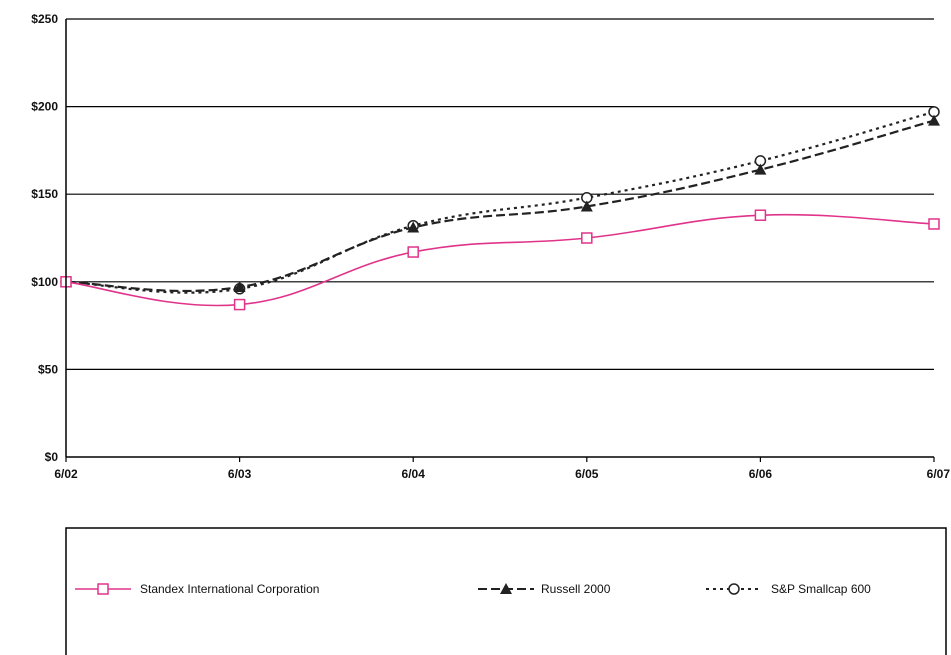  I want to click on x-tick-label: 6/03, so click(240, 474).